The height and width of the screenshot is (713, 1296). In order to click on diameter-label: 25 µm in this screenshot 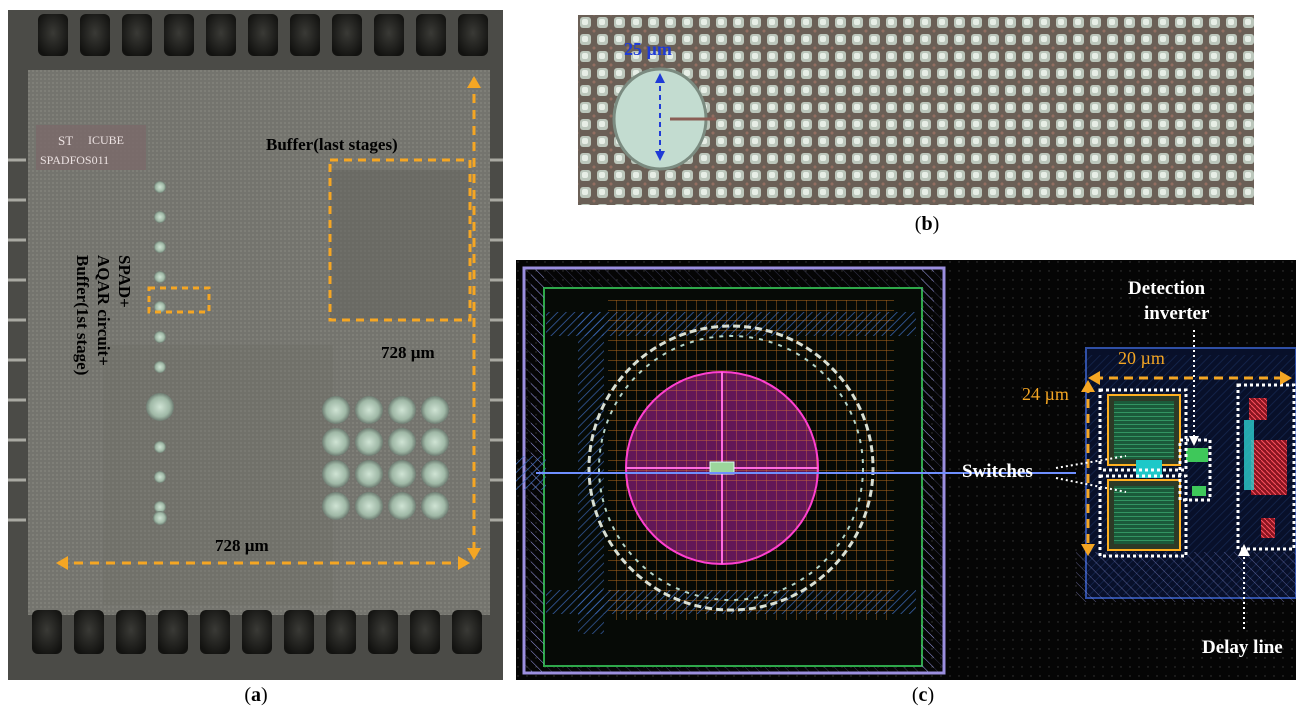, I will do `click(648, 49)`.